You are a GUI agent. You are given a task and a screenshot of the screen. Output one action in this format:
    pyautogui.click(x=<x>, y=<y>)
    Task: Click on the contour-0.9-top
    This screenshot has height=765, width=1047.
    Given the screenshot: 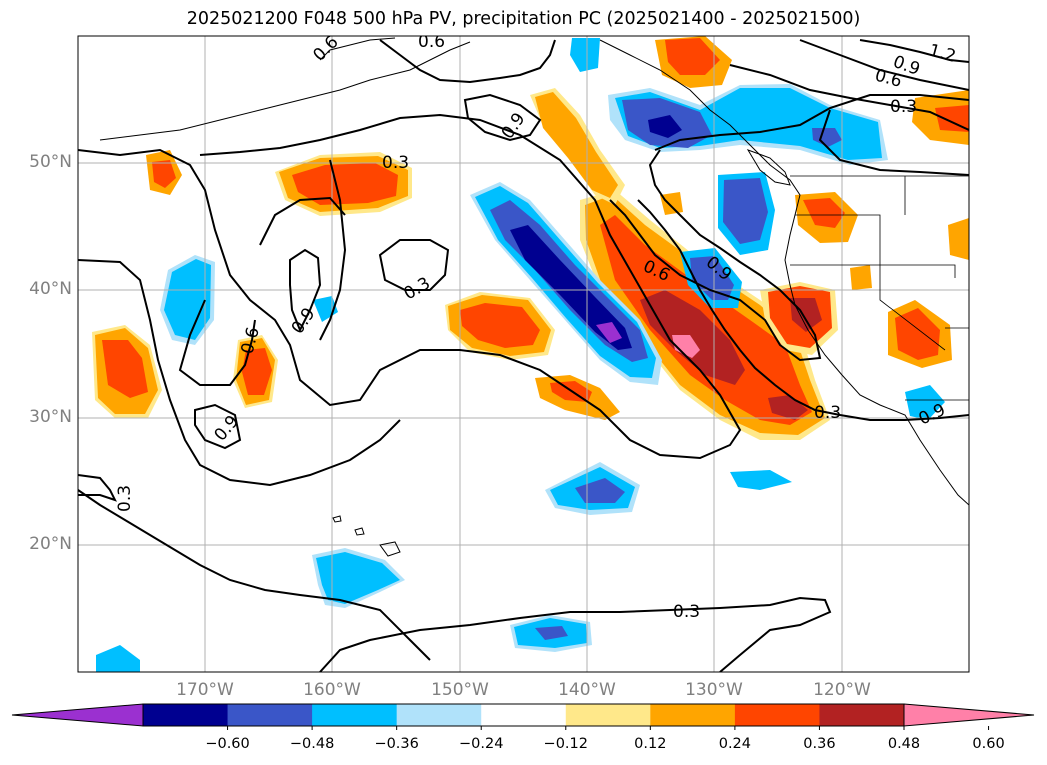 What is the action you would take?
    pyautogui.click(x=467, y=61)
    